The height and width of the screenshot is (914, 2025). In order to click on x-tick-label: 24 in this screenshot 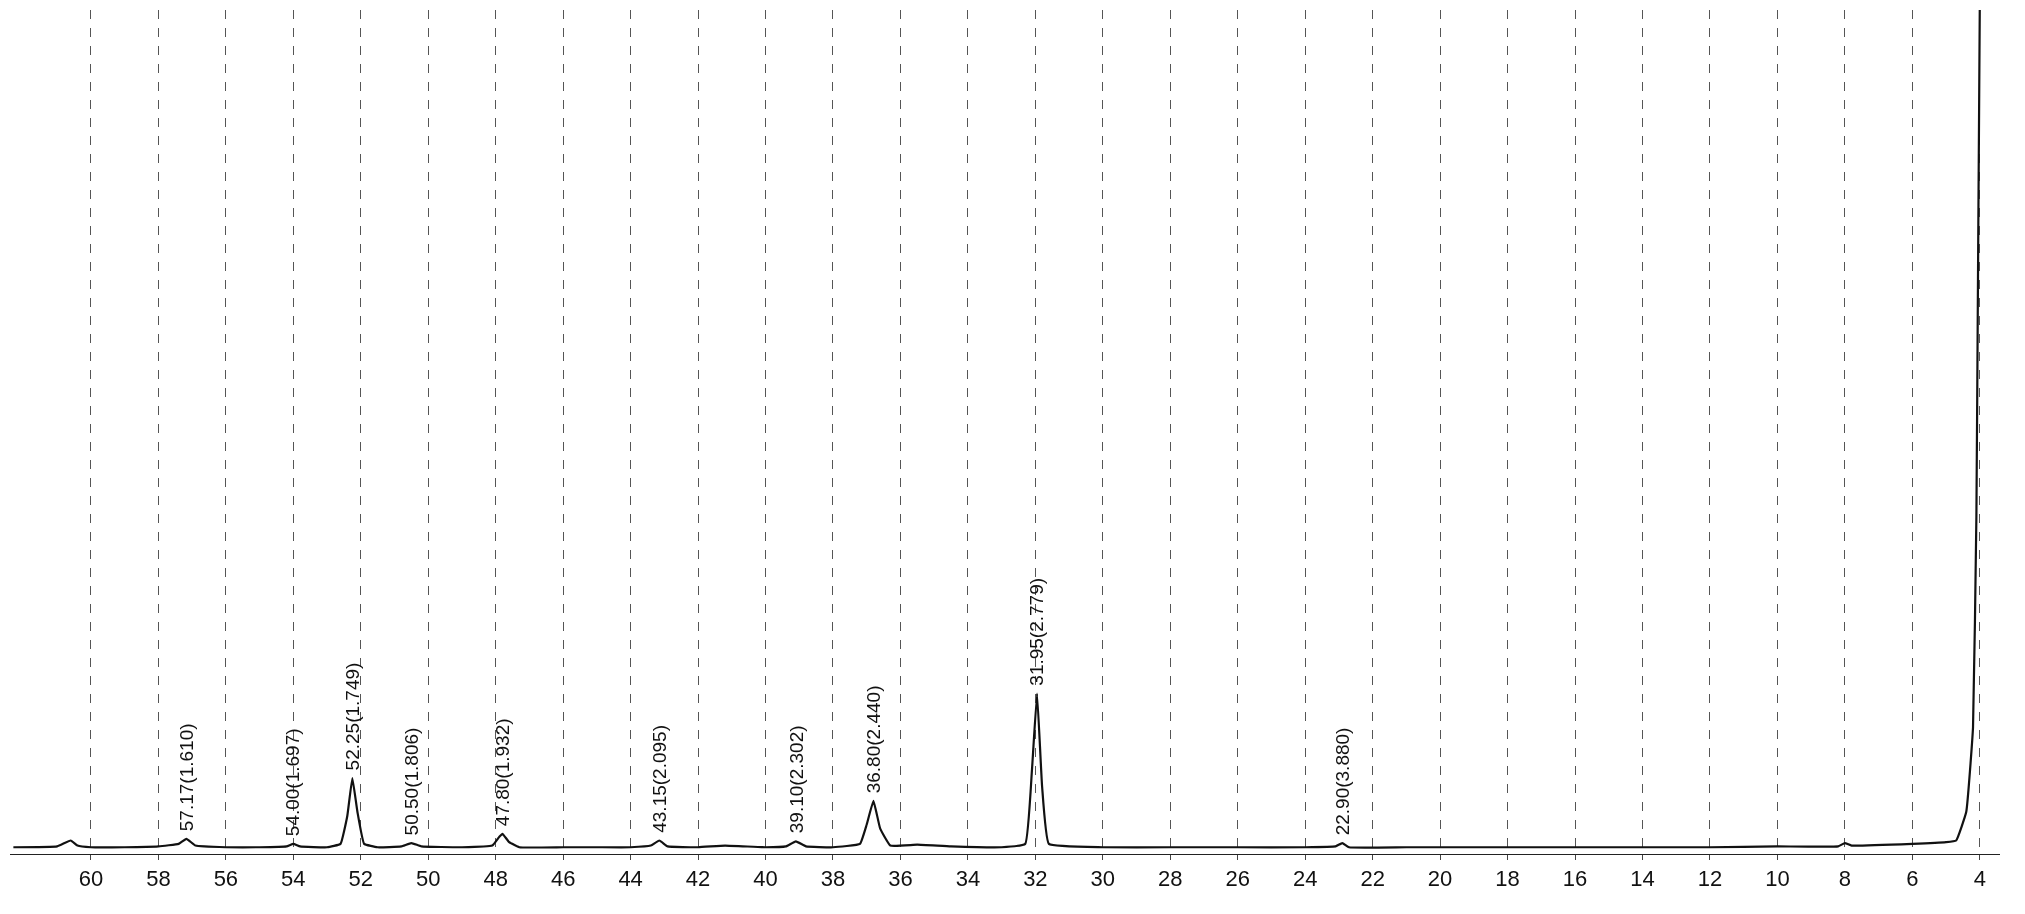, I will do `click(1305, 879)`.